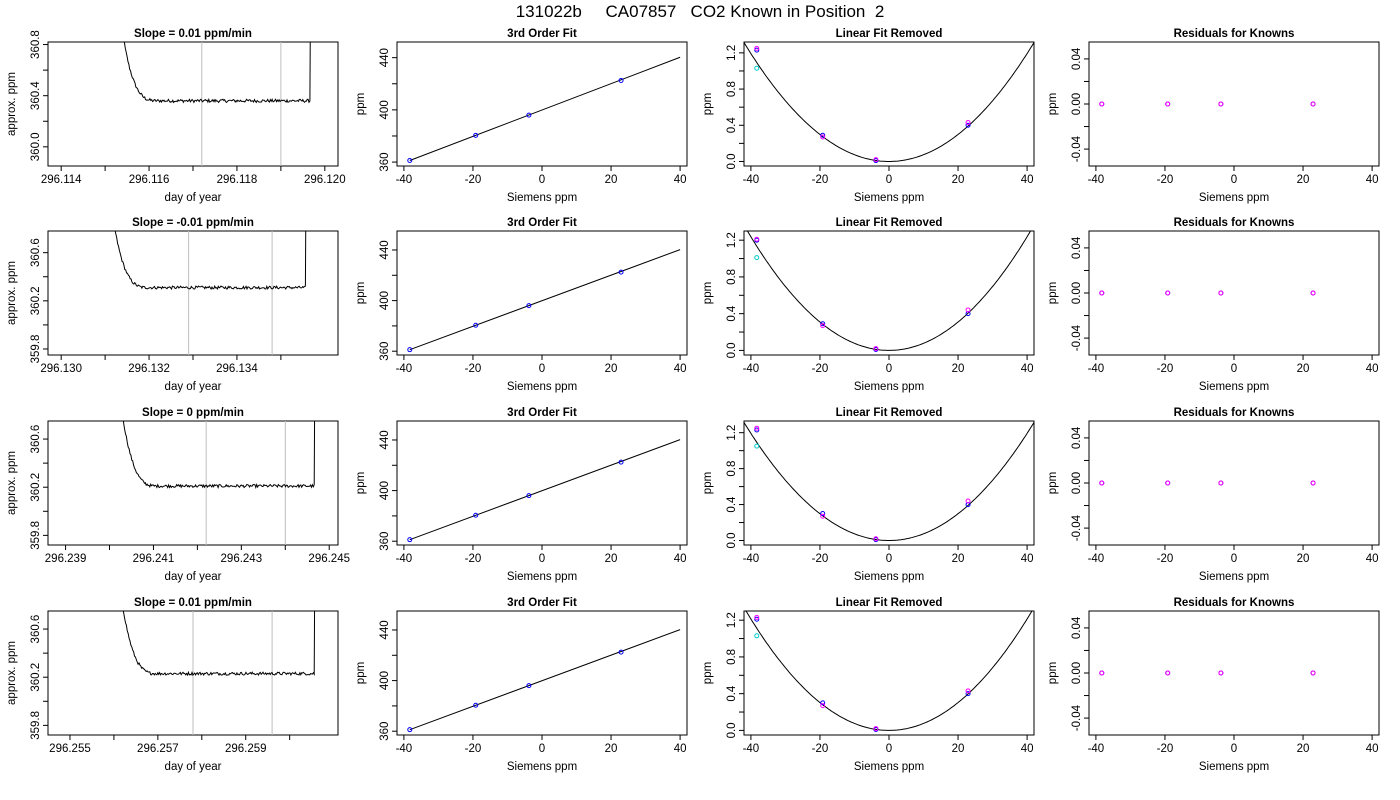 The width and height of the screenshot is (1400, 800). I want to click on y-tick-label: 400, so click(385, 300).